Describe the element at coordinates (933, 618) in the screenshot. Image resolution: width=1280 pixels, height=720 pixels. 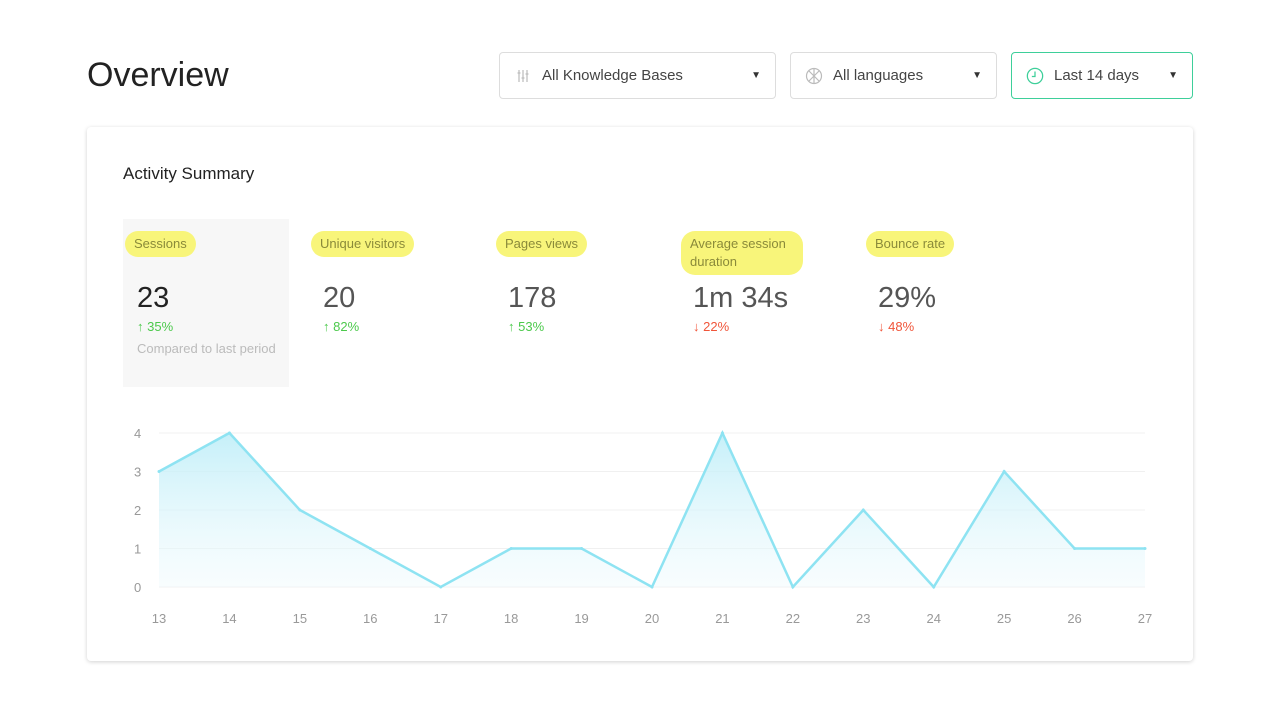
I see `x-tick-label: 24` at that location.